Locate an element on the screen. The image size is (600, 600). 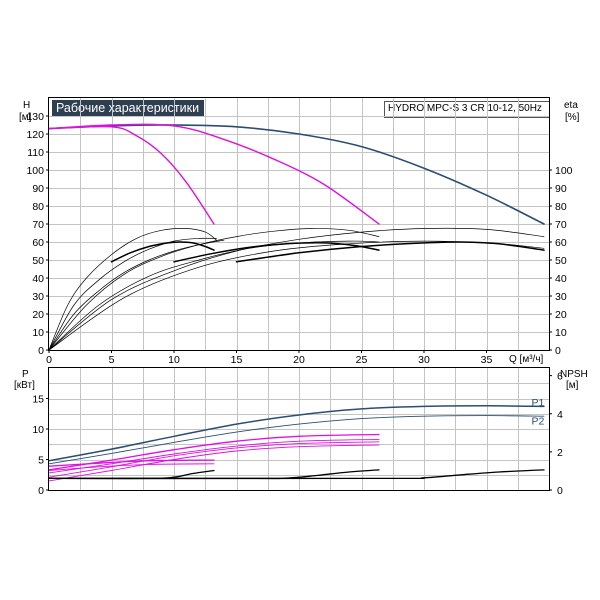
series-line-head_2pumps is located at coordinates (214, 174).